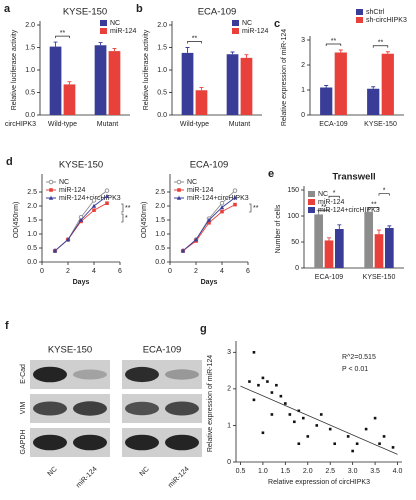 This screenshot has width=416, height=500. Describe the element at coordinates (7, 326) in the screenshot. I see `panel-label: f` at that location.